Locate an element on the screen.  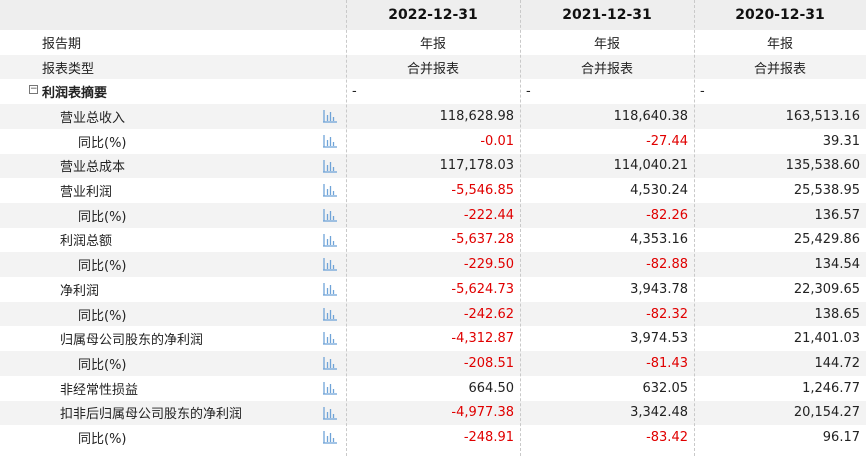
row-label-cell: 归属母公司股东的净利润 is located at coordinates (173, 338).